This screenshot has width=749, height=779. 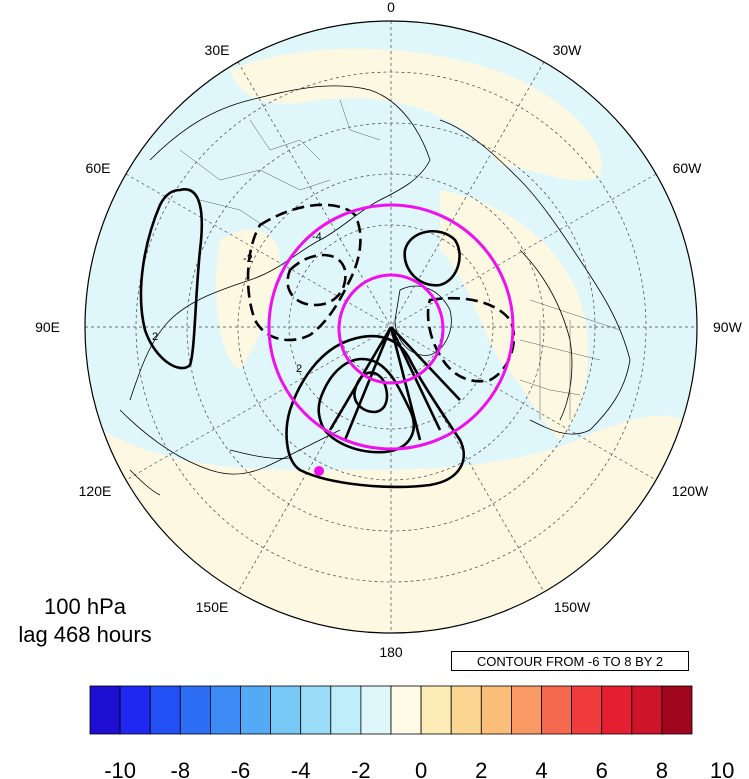 I want to click on reference-circle-outer, so click(x=391, y=327).